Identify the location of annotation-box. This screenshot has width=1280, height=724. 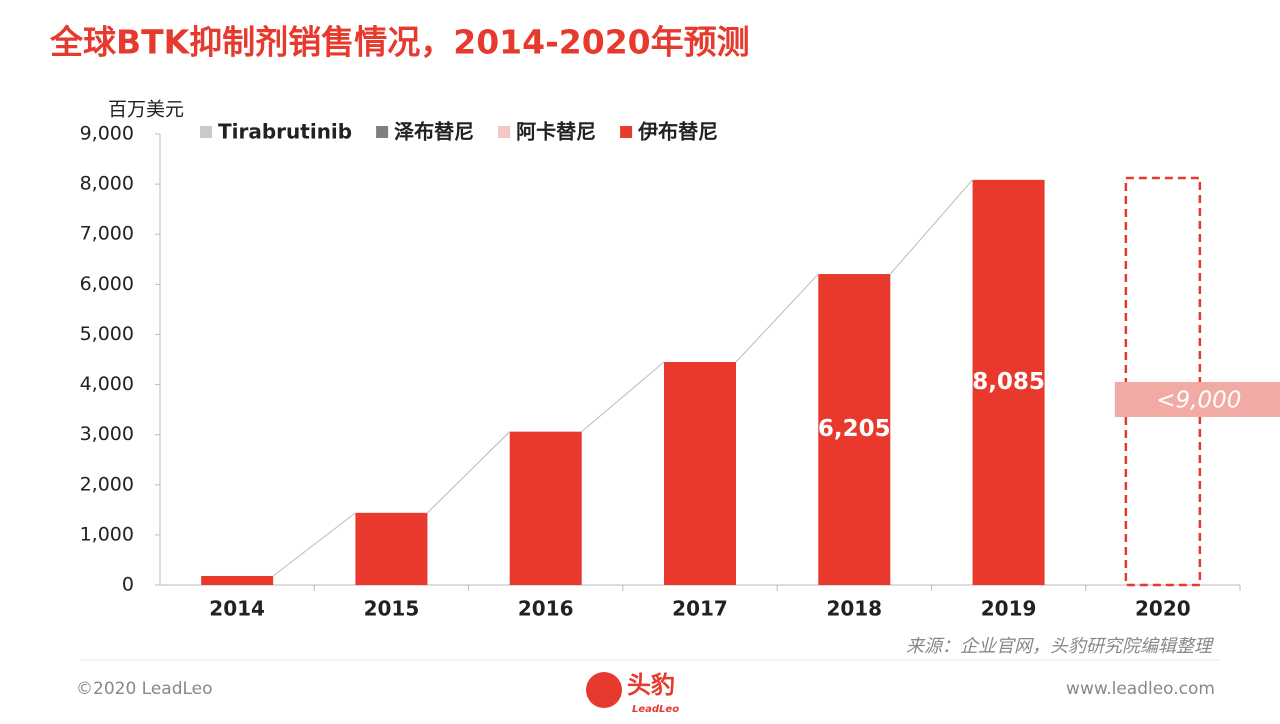
(1197, 399).